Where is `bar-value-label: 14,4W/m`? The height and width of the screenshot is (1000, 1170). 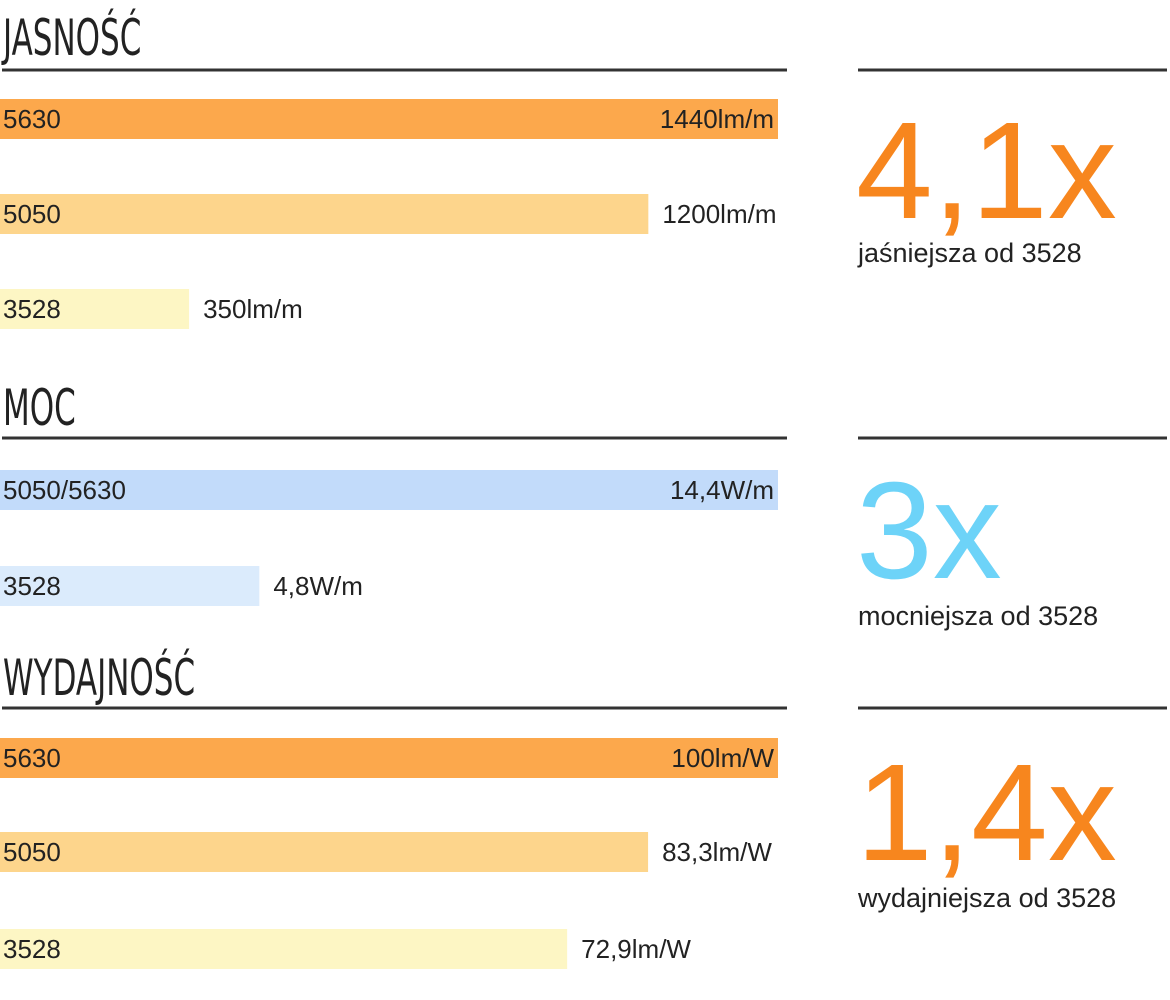 bar-value-label: 14,4W/m is located at coordinates (722, 490).